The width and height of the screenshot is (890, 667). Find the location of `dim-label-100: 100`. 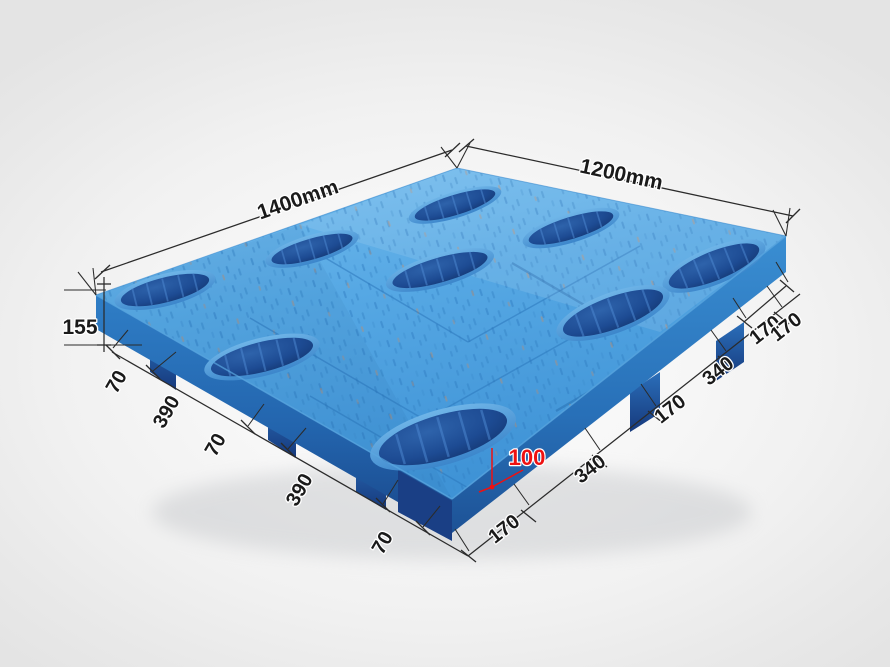

dim-label-100: 100 is located at coordinates (527, 457).